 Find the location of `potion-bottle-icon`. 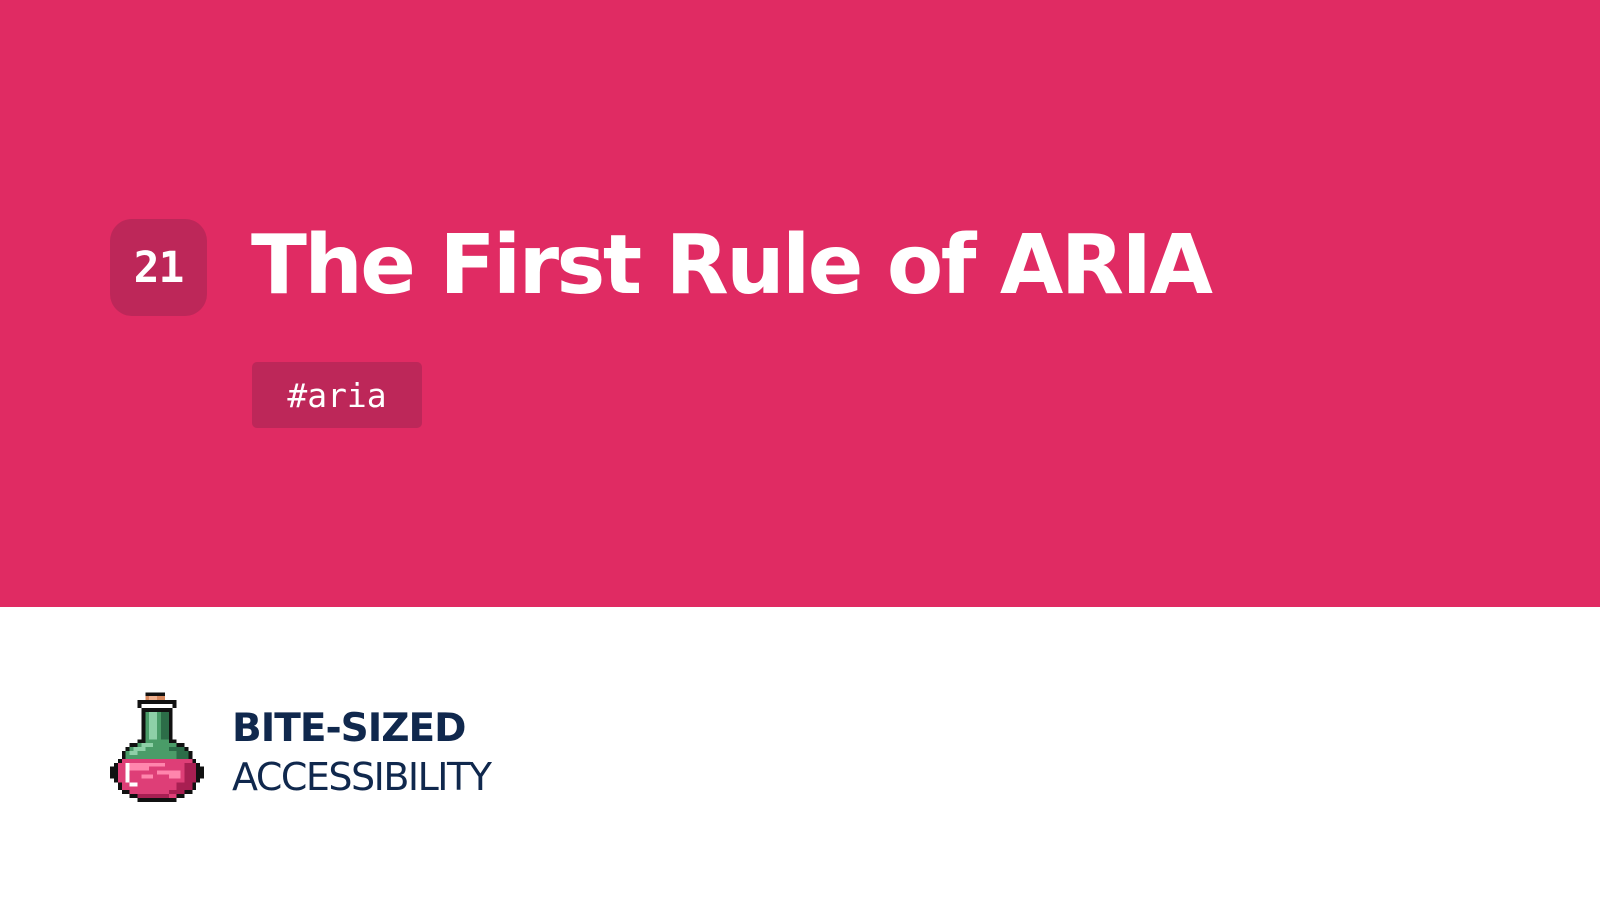

potion-bottle-icon is located at coordinates (157, 747).